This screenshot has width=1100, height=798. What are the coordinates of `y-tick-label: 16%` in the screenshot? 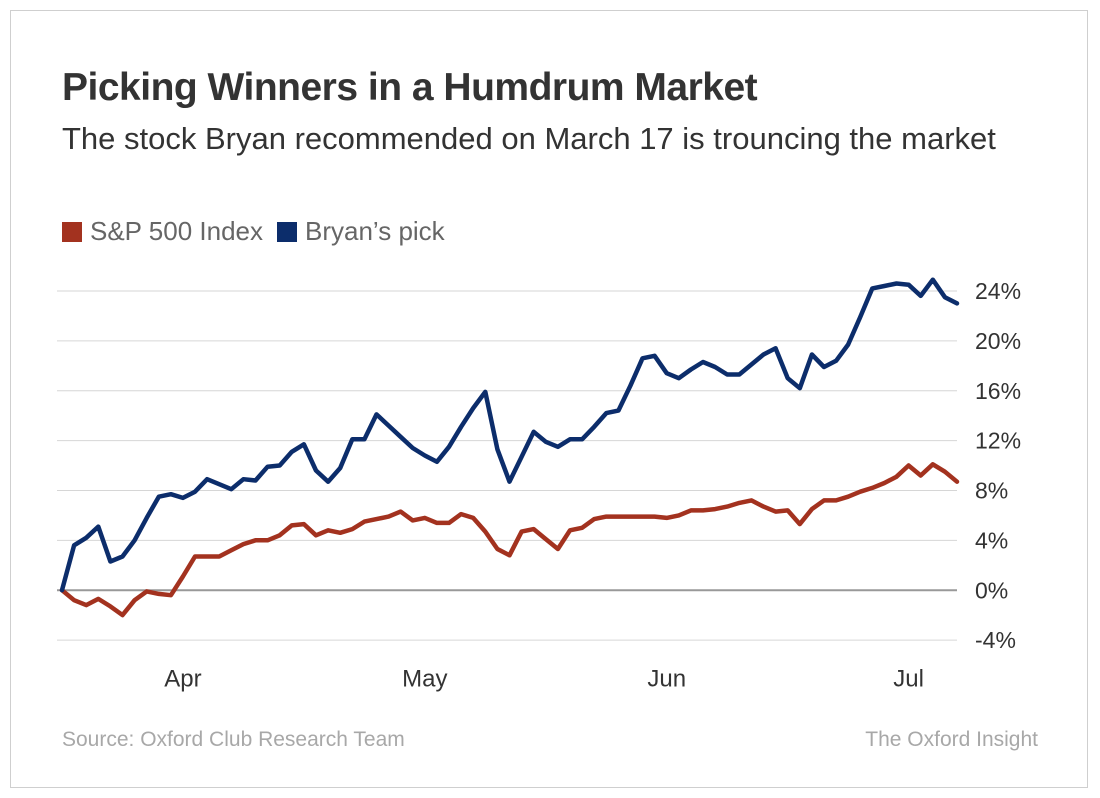 It's located at (998, 391).